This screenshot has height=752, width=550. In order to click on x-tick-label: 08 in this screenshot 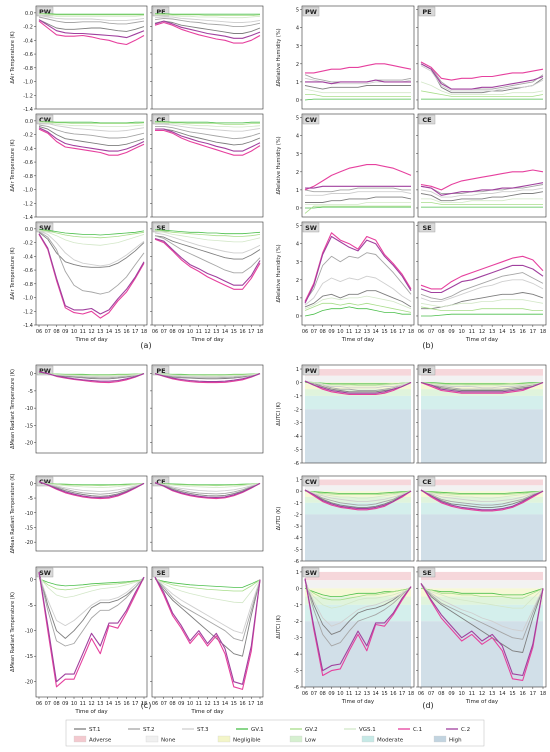, I will do `click(441, 332)`.